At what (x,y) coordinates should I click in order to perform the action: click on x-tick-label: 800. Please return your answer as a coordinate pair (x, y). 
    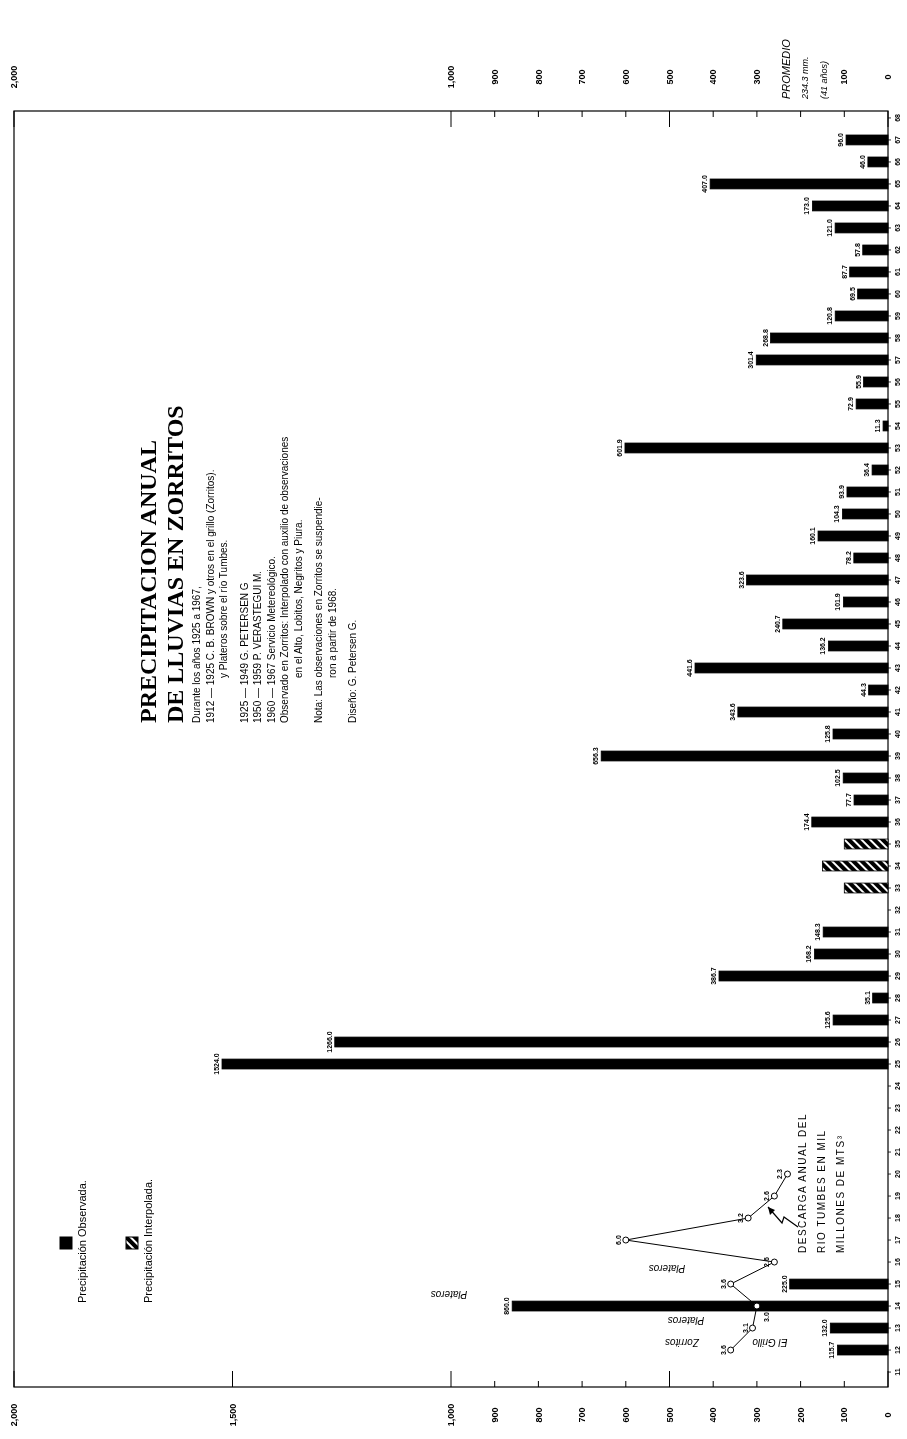
    Looking at the image, I should click on (538, 1415).